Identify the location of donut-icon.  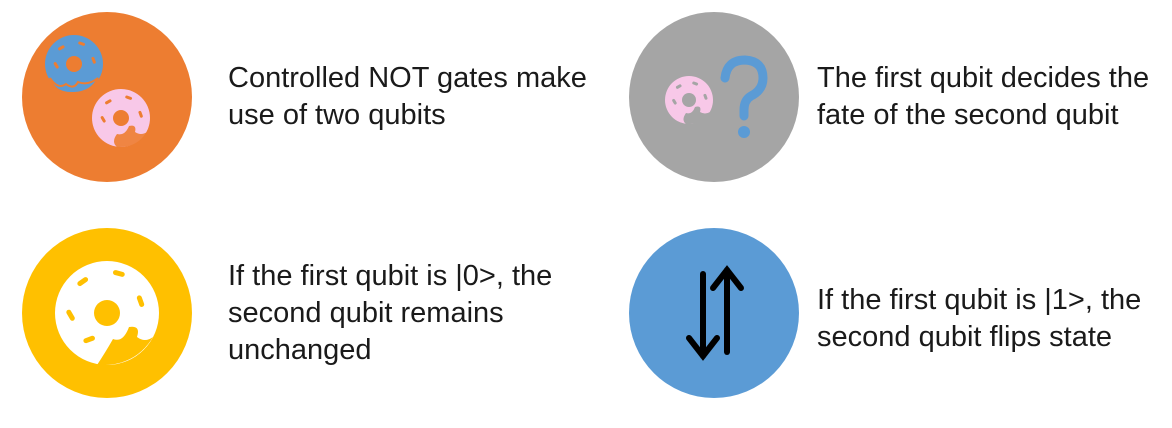
(107, 313).